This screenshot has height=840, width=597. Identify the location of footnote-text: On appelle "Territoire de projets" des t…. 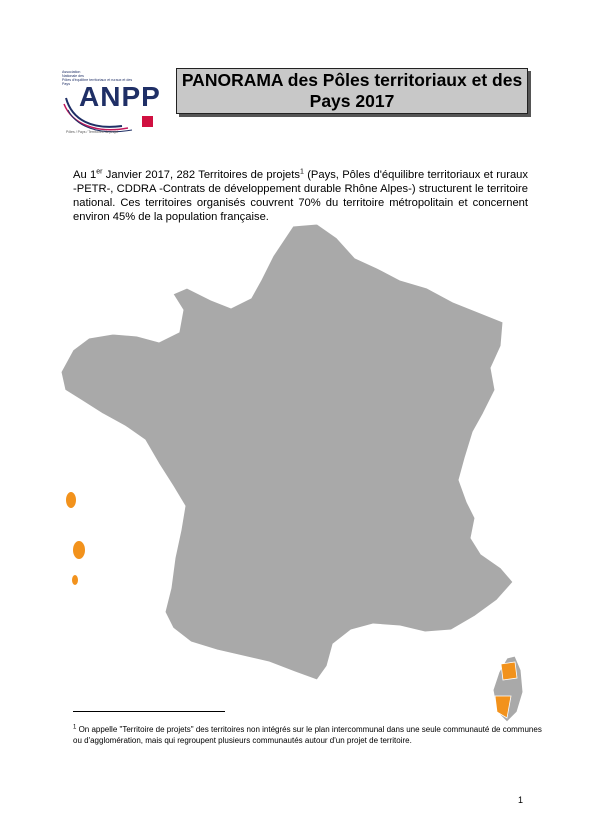
(307, 735).